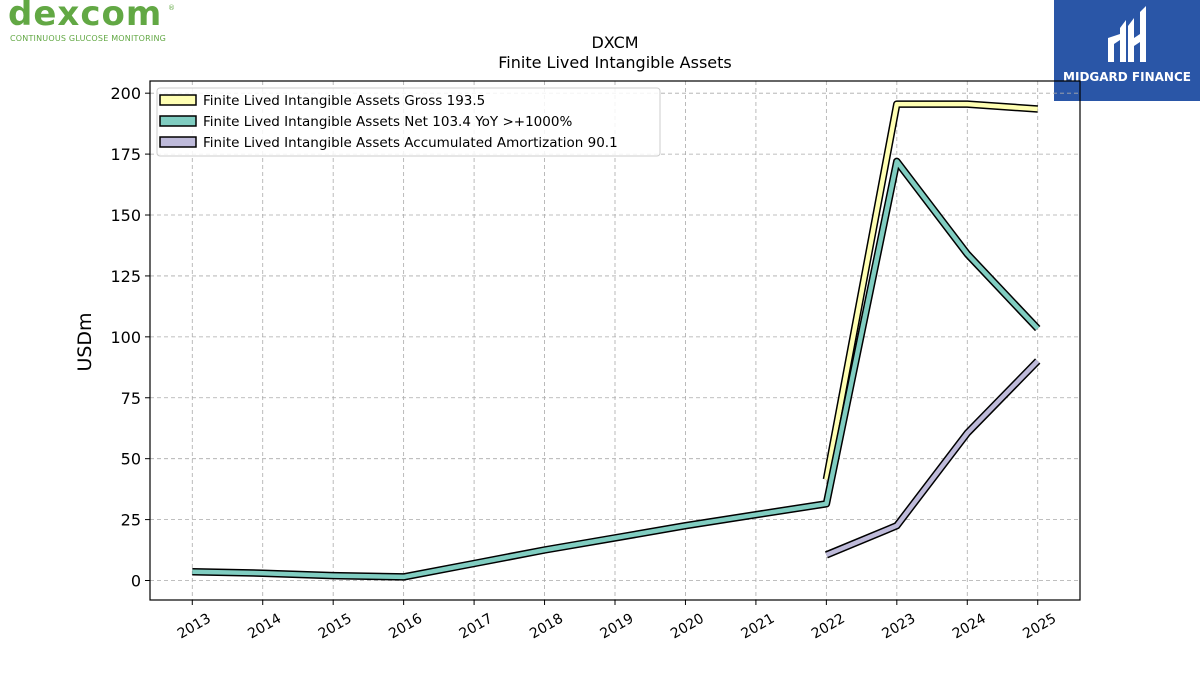  What do you see at coordinates (85, 17) in the screenshot?
I see `dexcom-wordmark: dexcom` at bounding box center [85, 17].